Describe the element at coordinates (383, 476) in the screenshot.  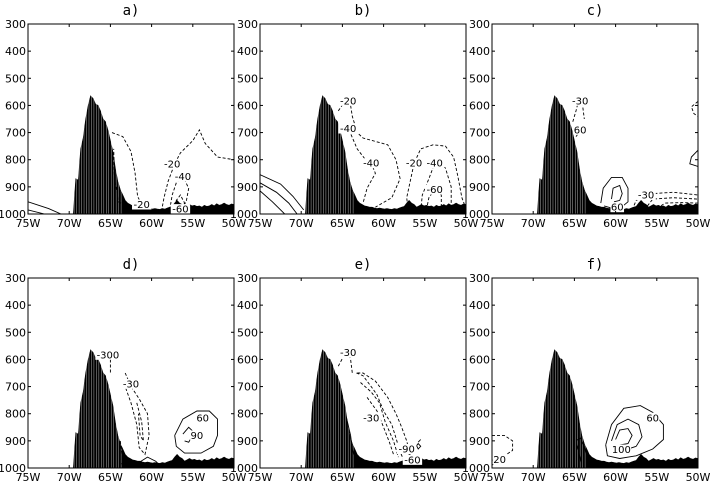
I see `x-tick-label: 60W` at that location.